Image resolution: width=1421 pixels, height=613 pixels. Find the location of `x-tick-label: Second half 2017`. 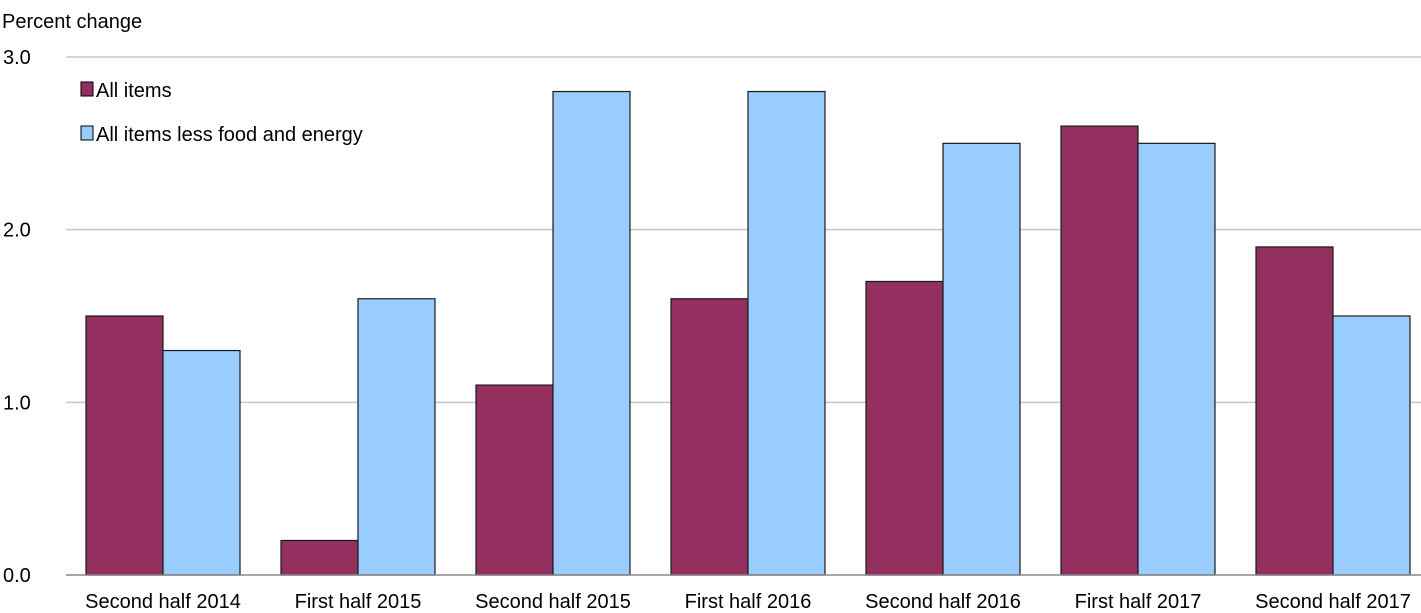

x-tick-label: Second half 2017 is located at coordinates (1333, 602).